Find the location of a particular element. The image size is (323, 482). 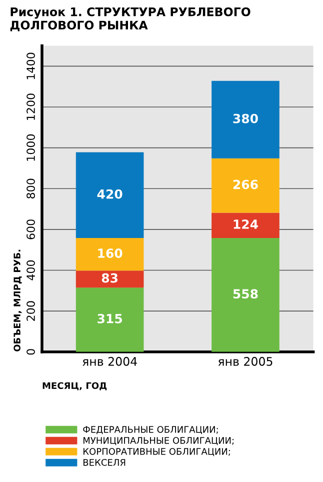

y-tick-label: 0 is located at coordinates (30, 352).